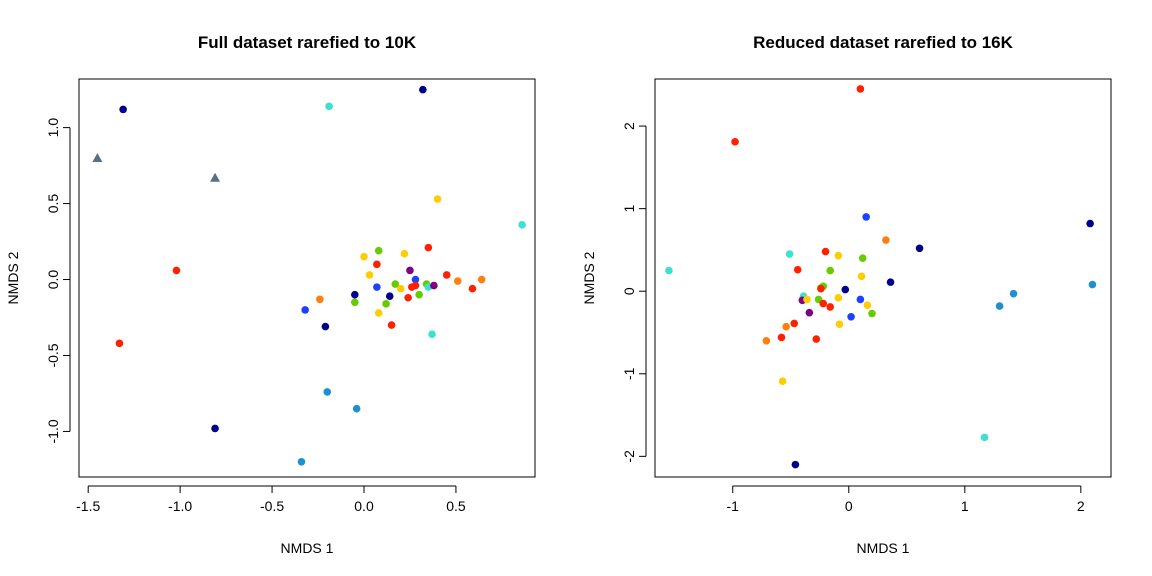  I want to click on y-tick-label: -0.5, so click(53, 355).